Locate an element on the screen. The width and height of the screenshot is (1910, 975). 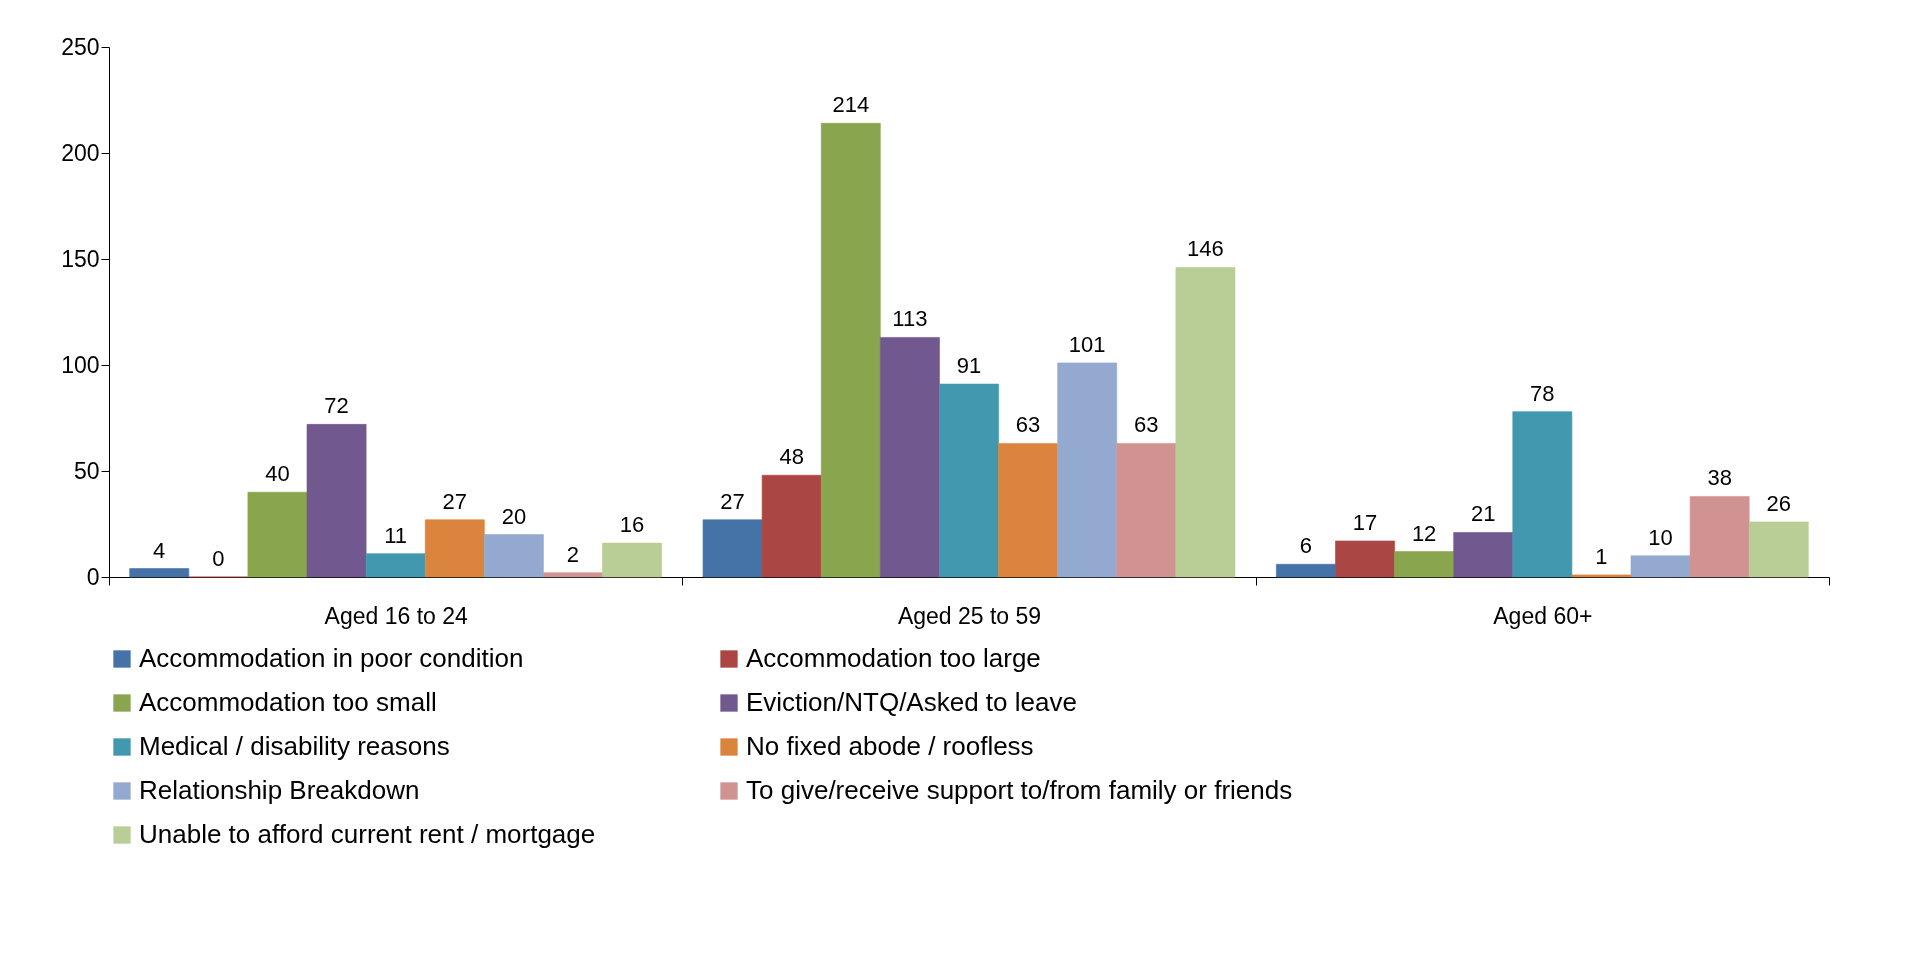
data-label: 146 is located at coordinates (1205, 249).